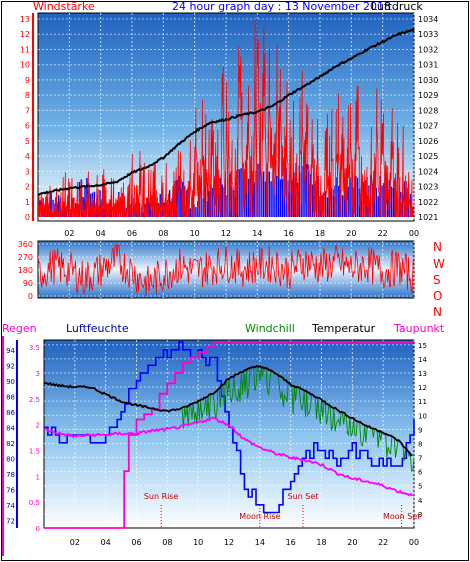 This screenshot has height=562, width=470. I want to click on p1-x-tick: 12, so click(226, 233).